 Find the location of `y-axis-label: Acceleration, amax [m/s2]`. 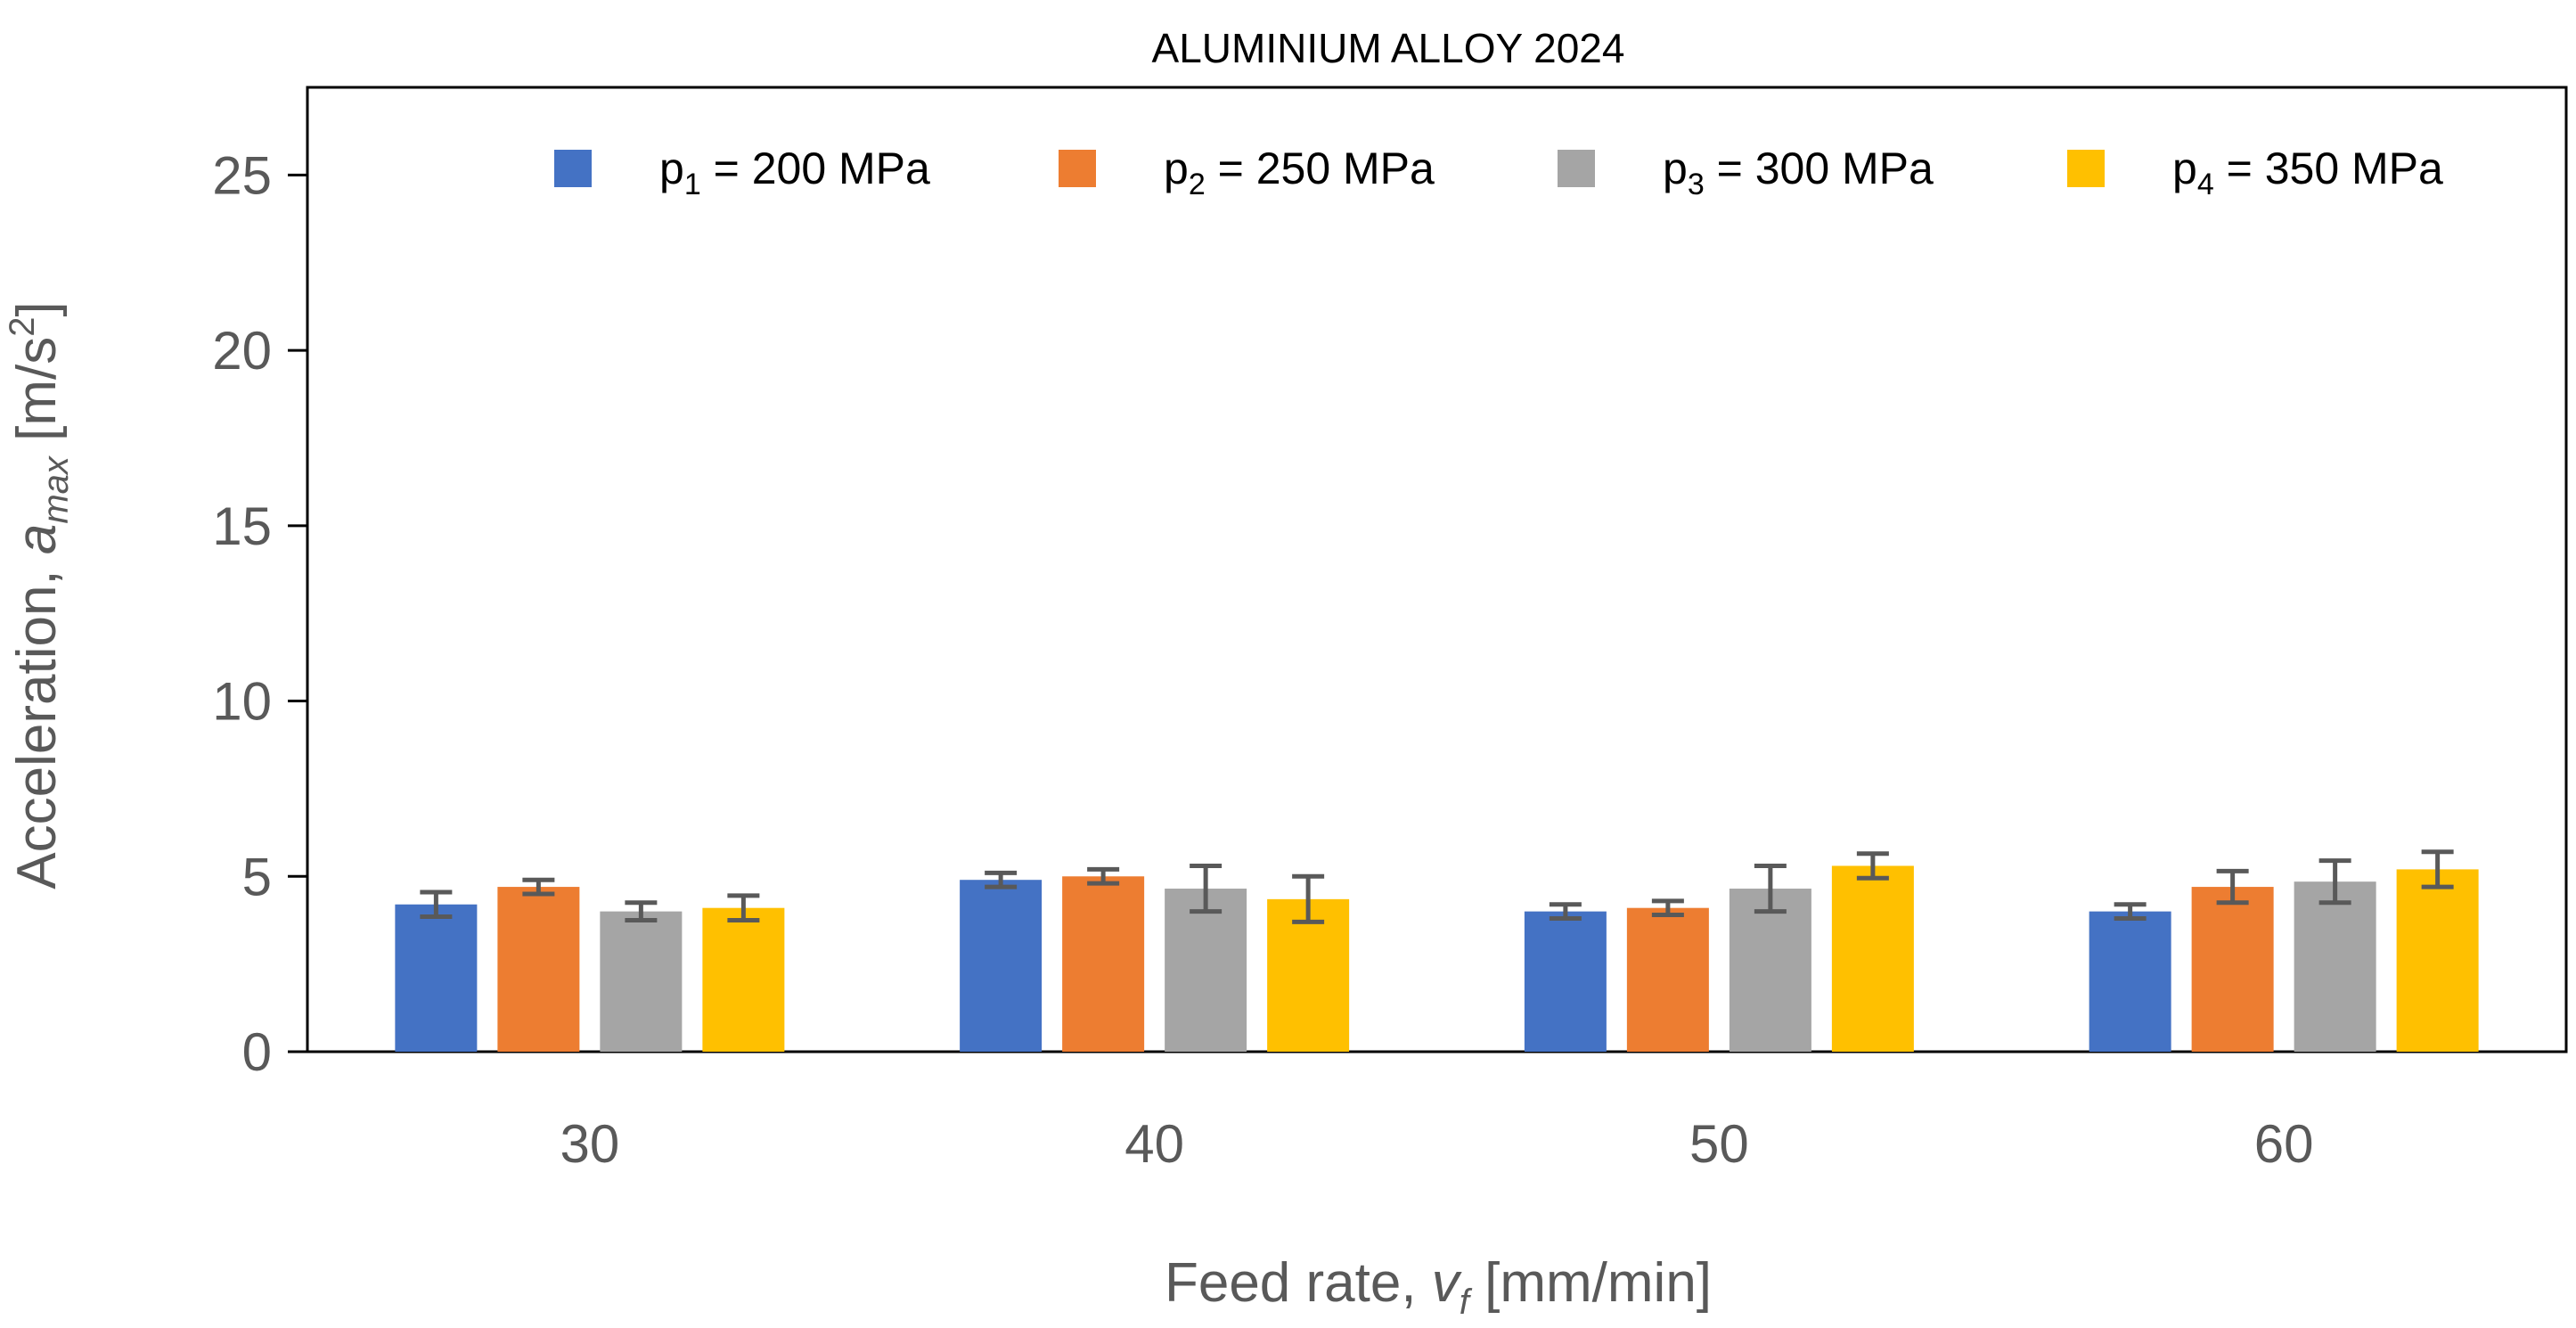

y-axis-label: Acceleration, amax [m/s2] is located at coordinates (39, 595).